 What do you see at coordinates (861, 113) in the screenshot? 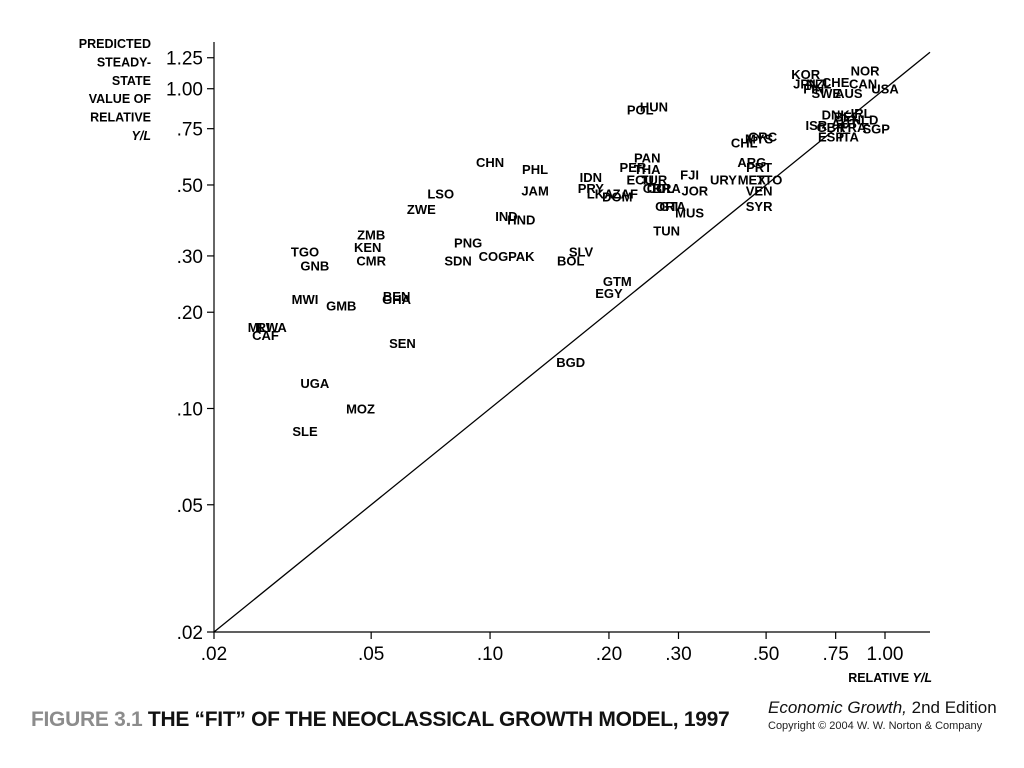
I see `data-point-label: IRL` at bounding box center [861, 113].